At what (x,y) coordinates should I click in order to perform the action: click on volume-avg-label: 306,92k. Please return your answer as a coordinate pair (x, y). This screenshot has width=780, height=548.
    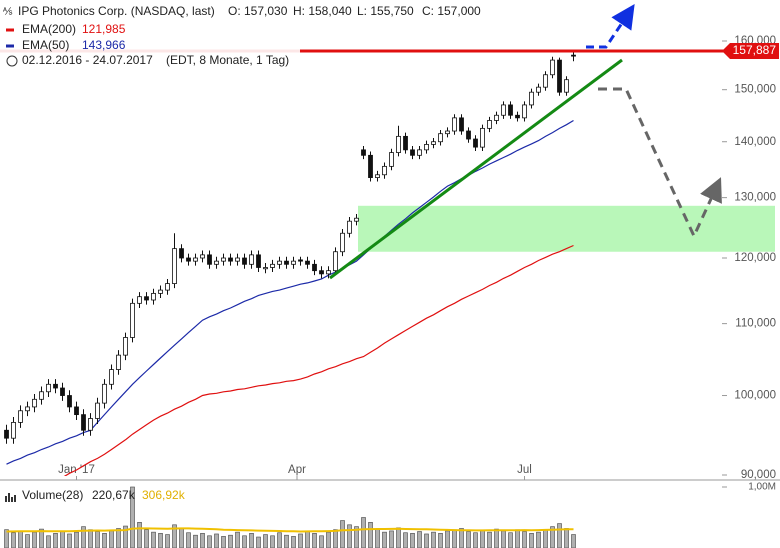
    Looking at the image, I should click on (164, 495).